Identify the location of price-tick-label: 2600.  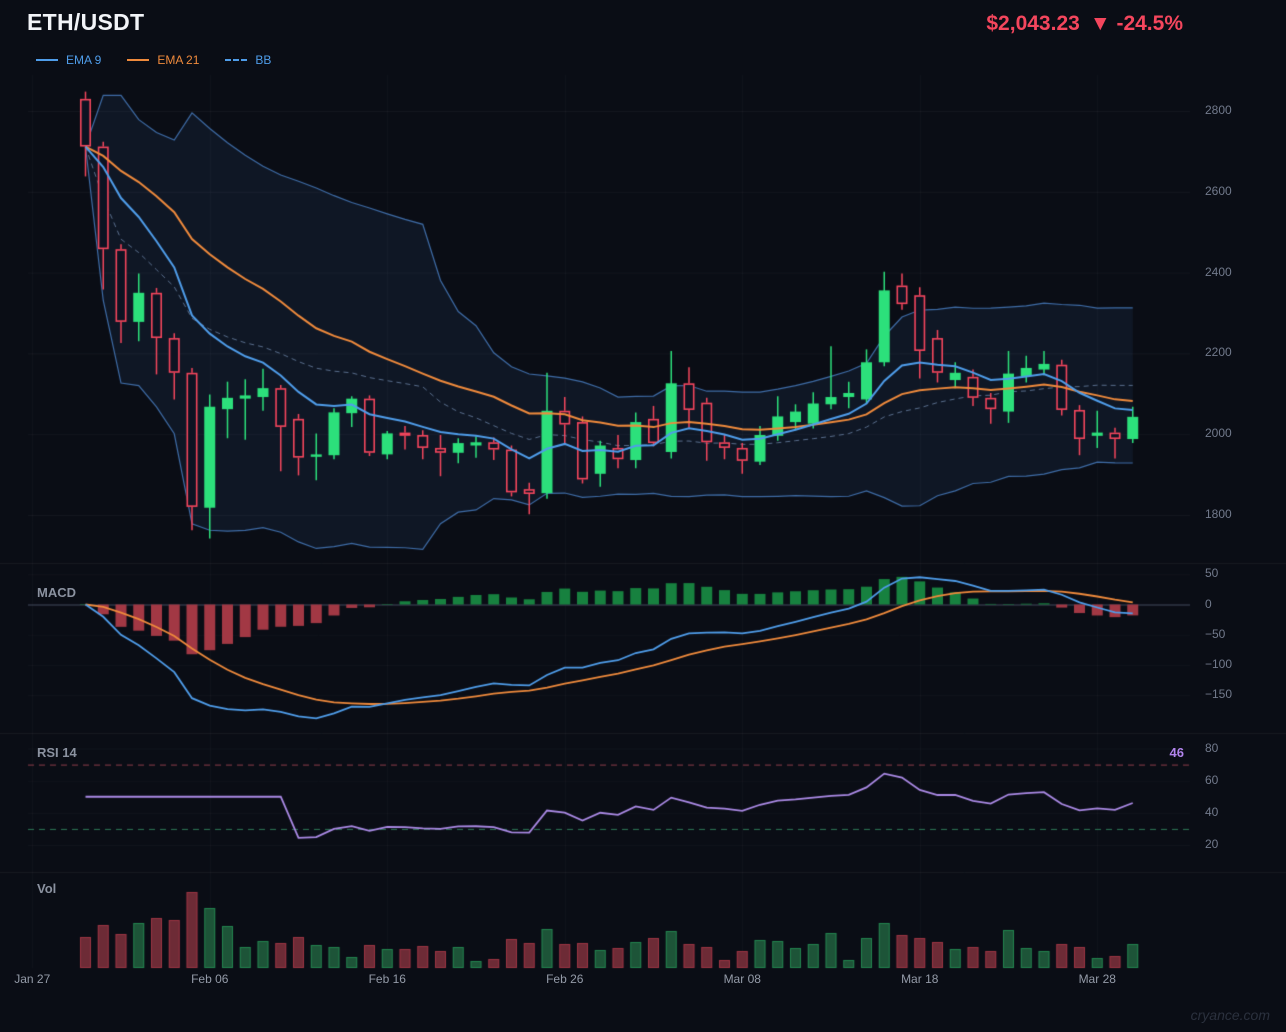
(1218, 190).